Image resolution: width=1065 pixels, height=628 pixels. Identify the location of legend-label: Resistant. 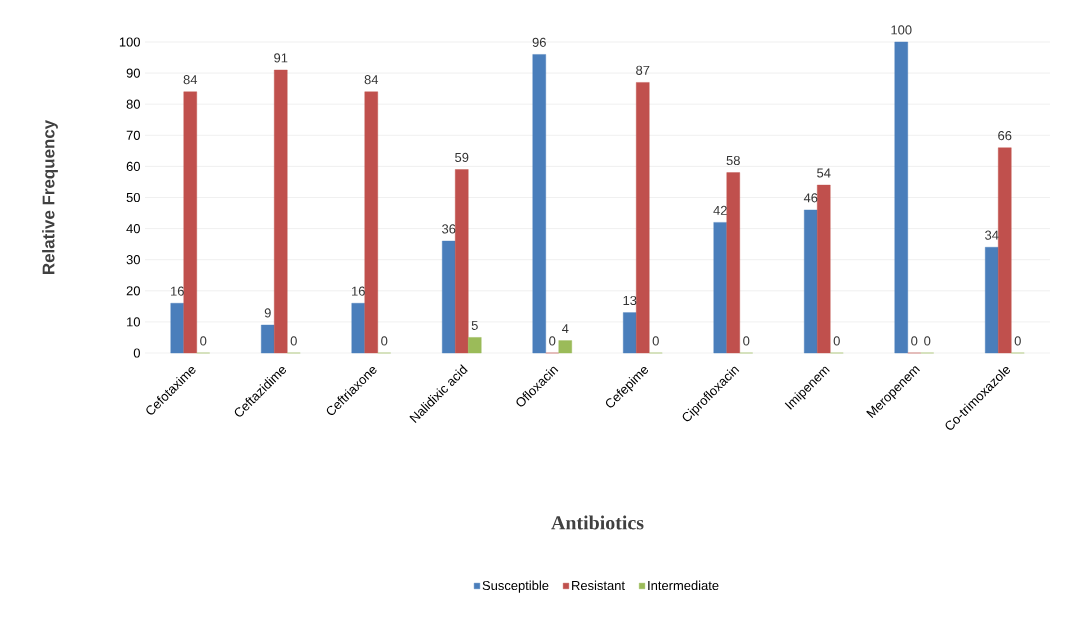
(598, 585).